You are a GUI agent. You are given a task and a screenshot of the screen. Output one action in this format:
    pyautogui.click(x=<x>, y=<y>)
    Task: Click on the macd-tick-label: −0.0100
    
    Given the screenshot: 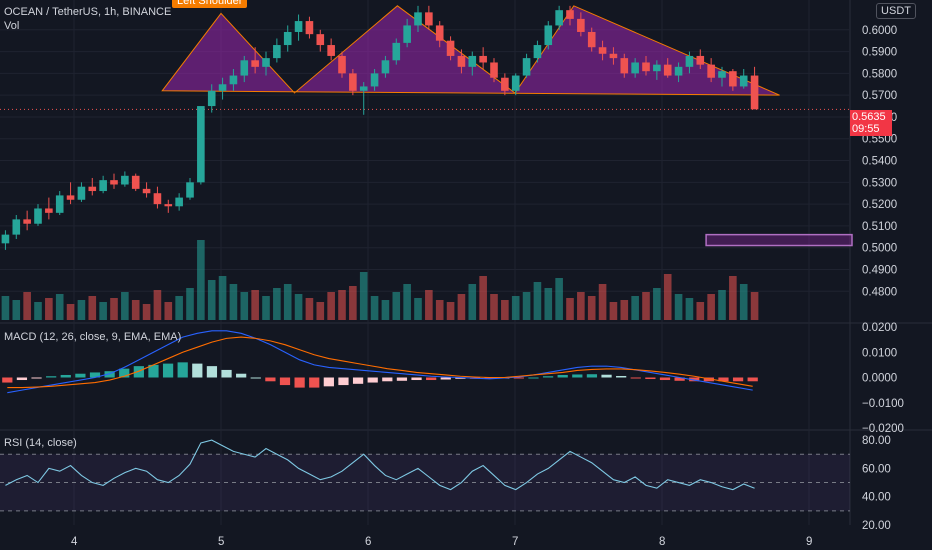 What is the action you would take?
    pyautogui.click(x=883, y=404)
    